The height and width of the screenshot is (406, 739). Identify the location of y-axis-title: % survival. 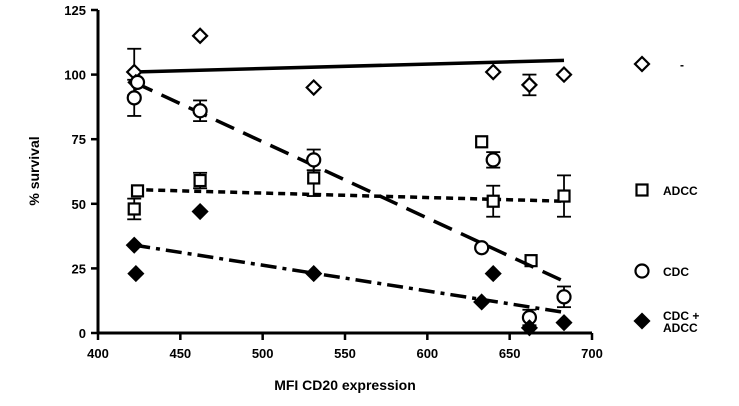
(34, 170).